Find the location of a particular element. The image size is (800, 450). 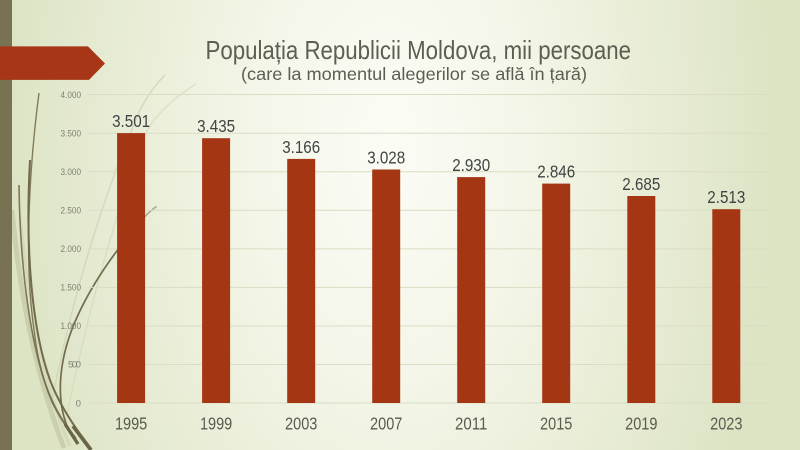

svg-text: 3.500 is located at coordinates (71, 133).